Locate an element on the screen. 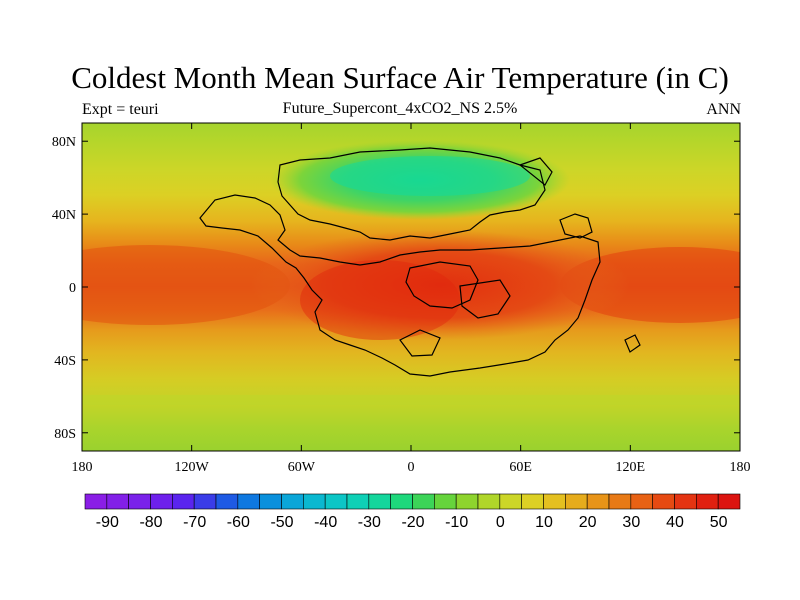 The image size is (800, 600). colorbar-label: -50 is located at coordinates (281, 522).